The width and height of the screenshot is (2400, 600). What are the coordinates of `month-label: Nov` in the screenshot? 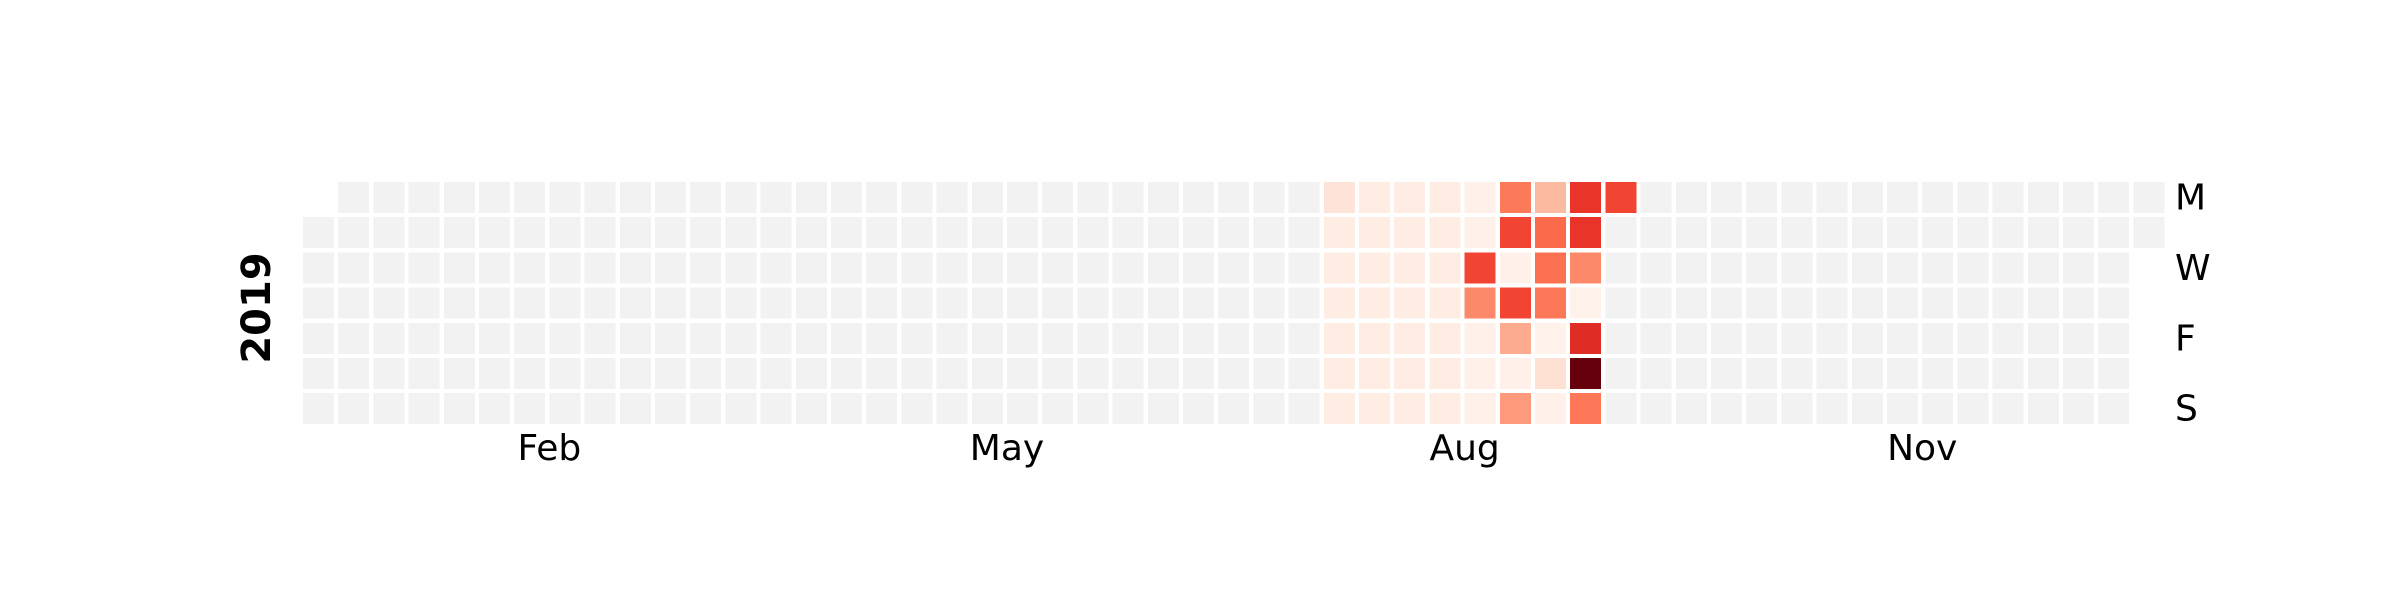 It's located at (1922, 448).